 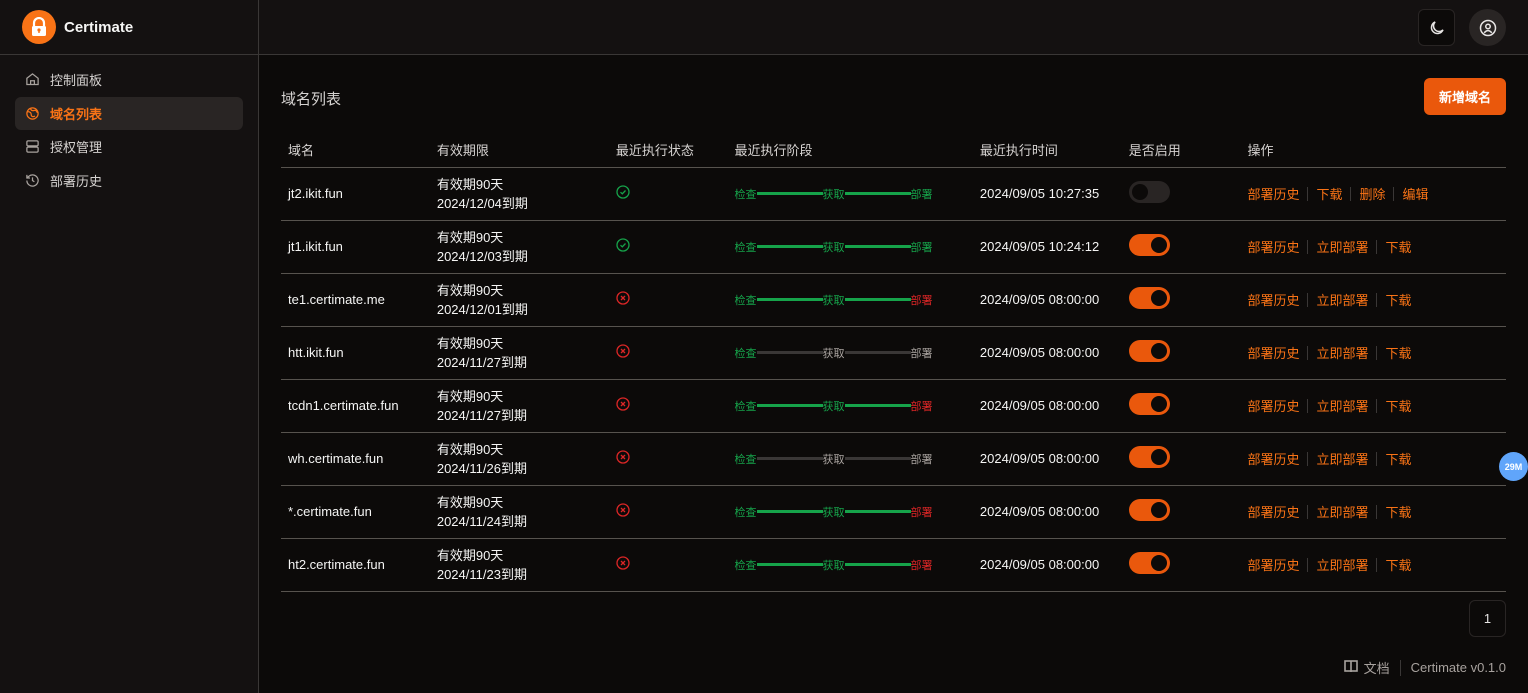 I want to click on domain-cell: tcdn1.certimate.fun, so click(x=355, y=406).